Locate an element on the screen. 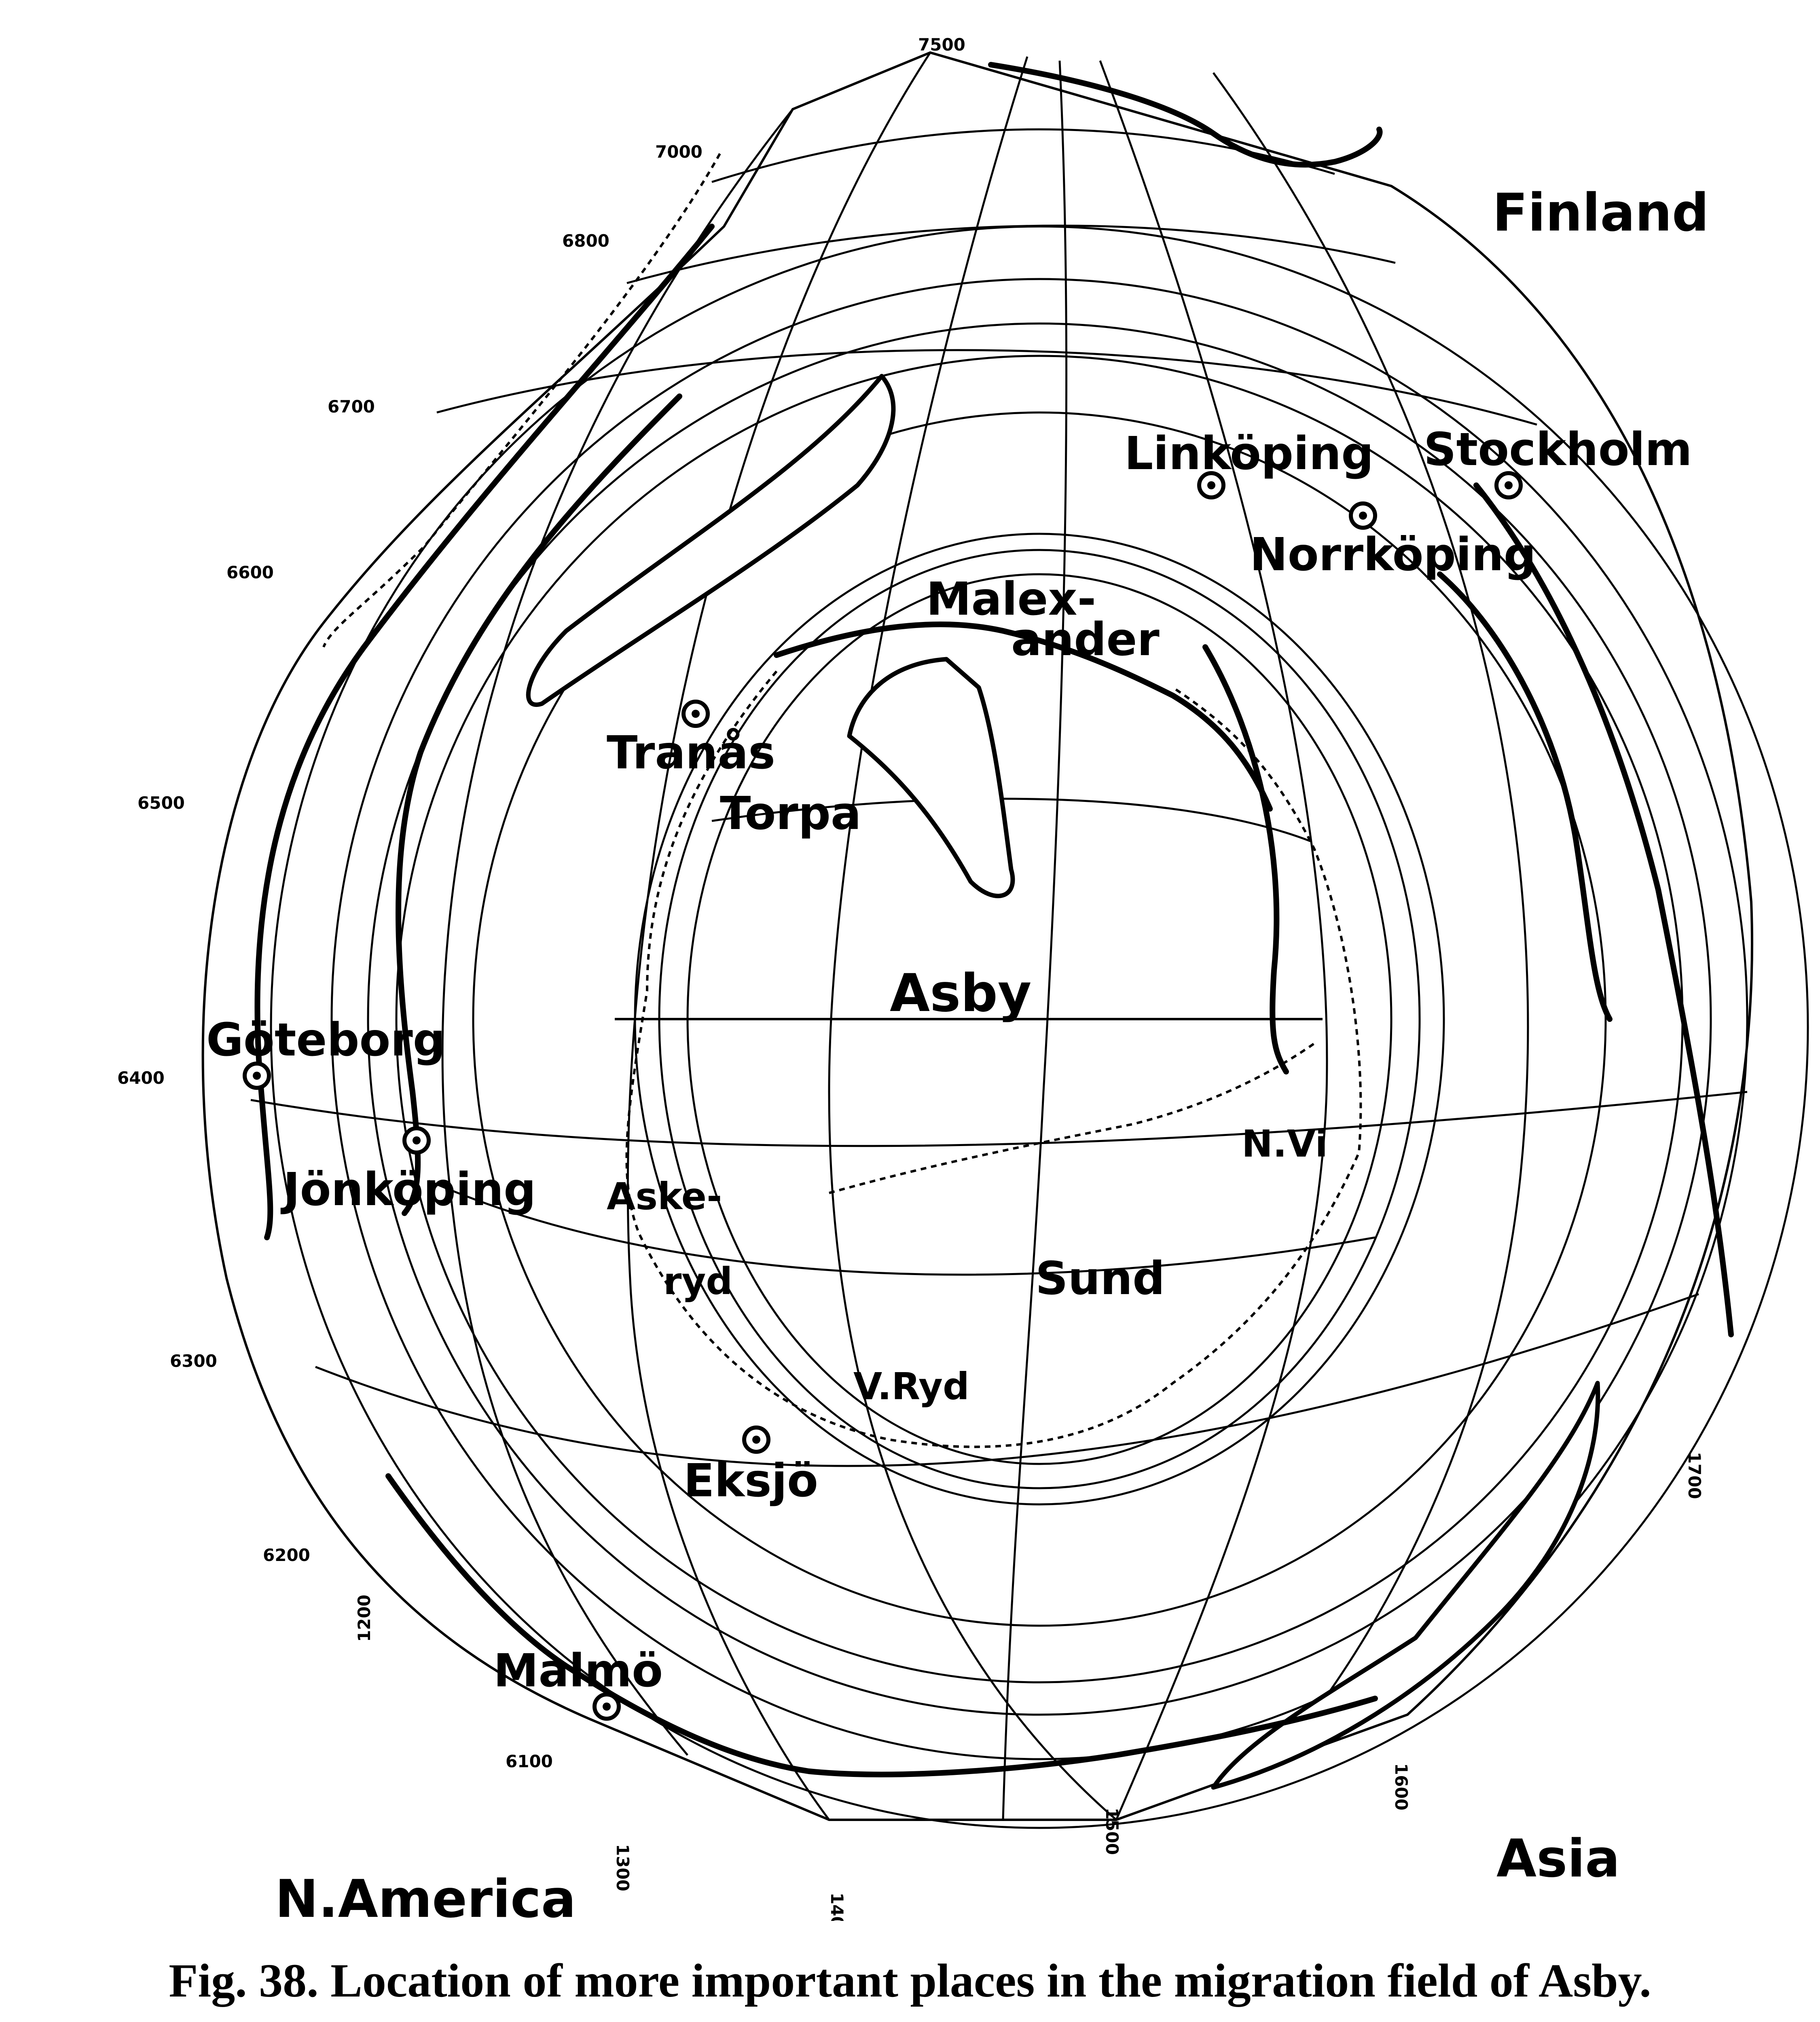  label-nvi: N.Vi is located at coordinates (1285, 1143).